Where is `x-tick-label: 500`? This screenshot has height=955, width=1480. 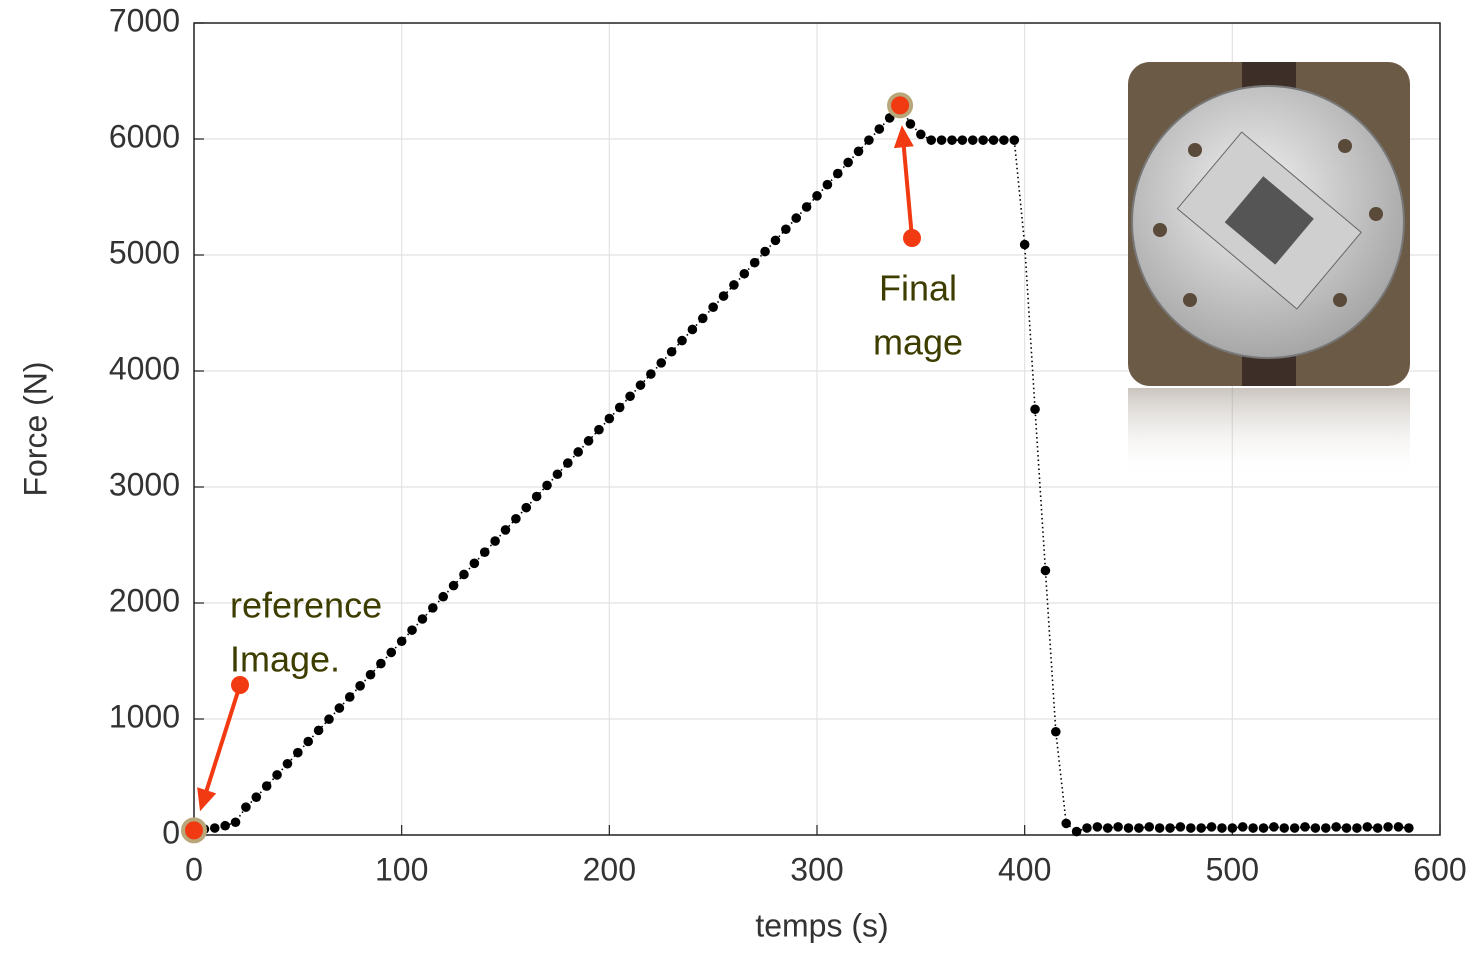 x-tick-label: 500 is located at coordinates (1232, 869).